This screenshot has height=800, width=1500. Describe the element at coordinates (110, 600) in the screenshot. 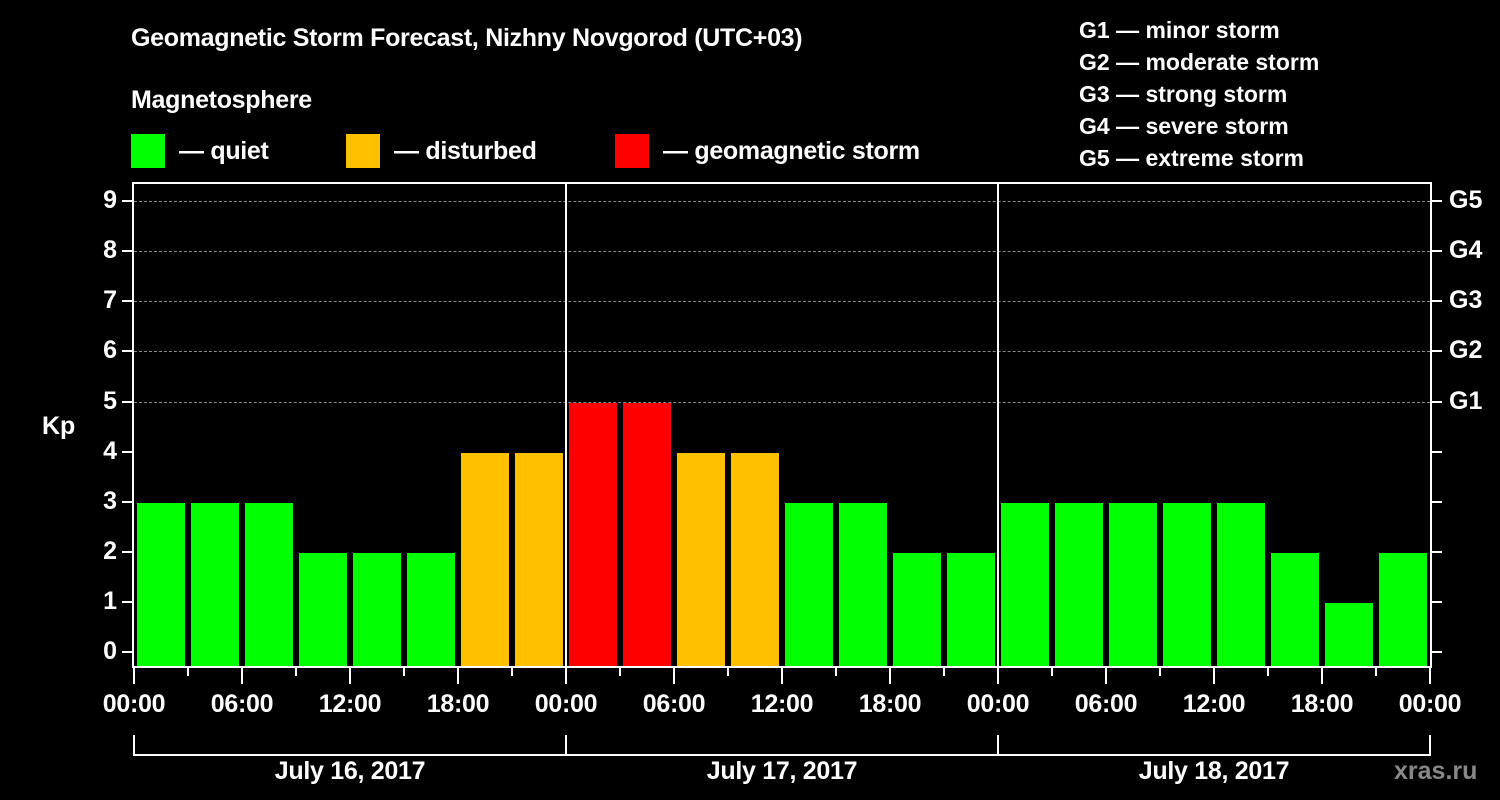

I see `y-tick-label: 1` at that location.